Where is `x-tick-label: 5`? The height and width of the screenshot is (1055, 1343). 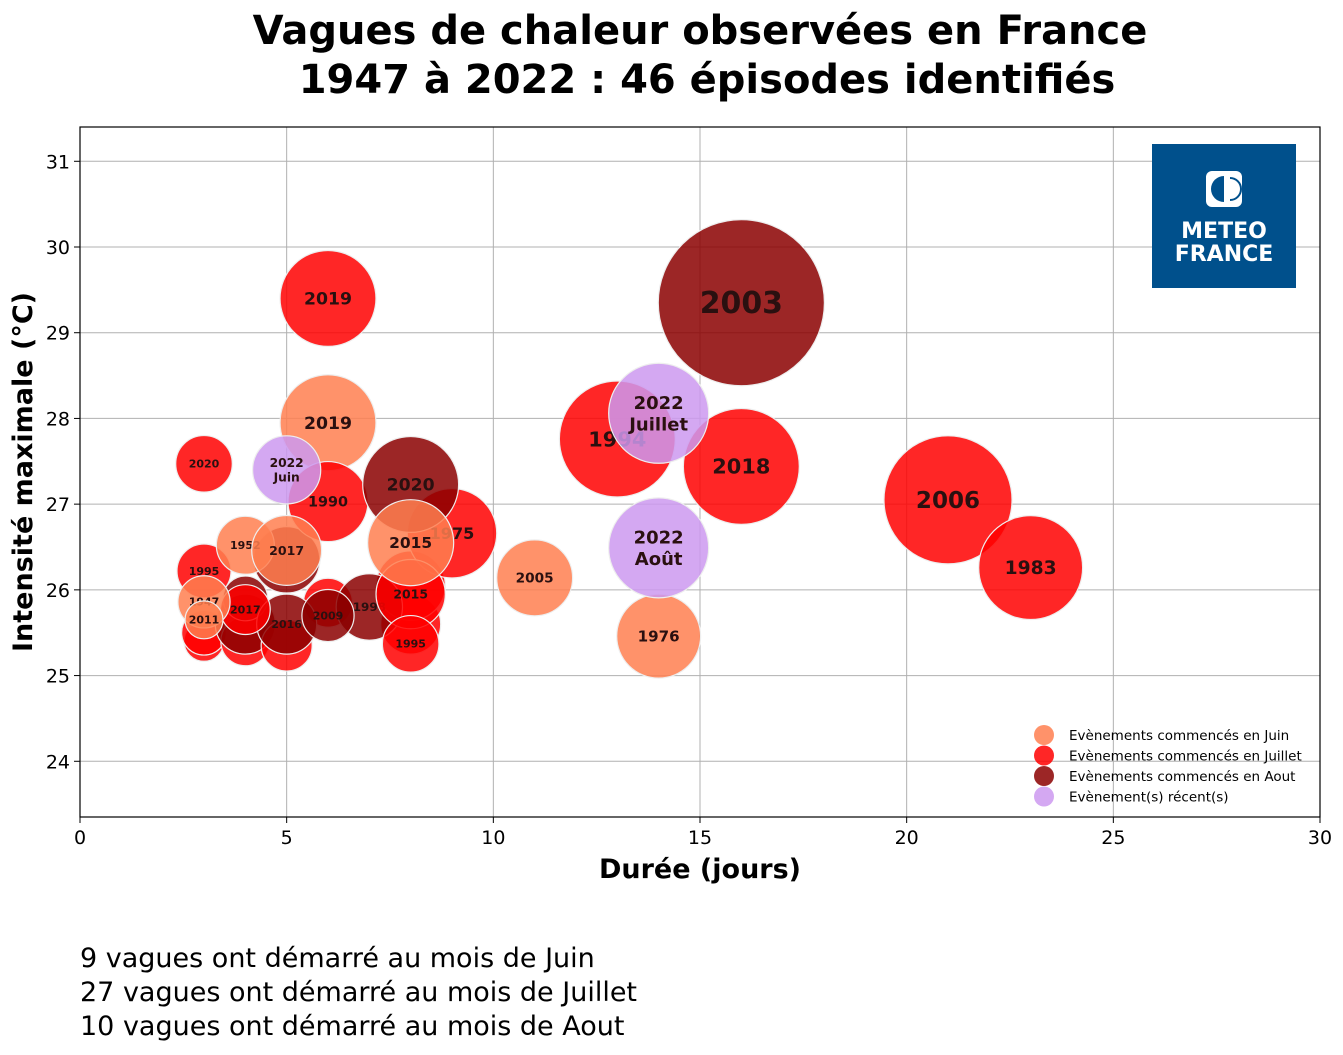
x-tick-label: 5 is located at coordinates (287, 838).